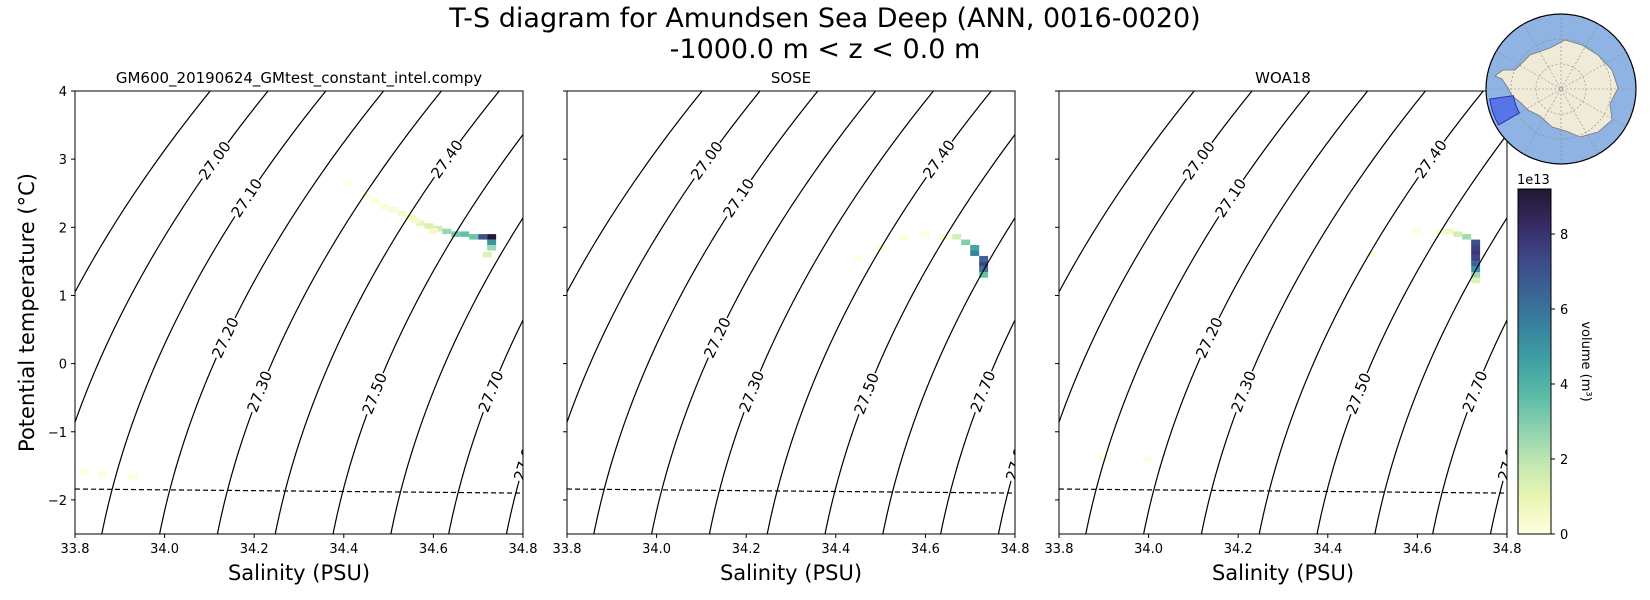  What do you see at coordinates (1283, 491) in the screenshot?
I see `freezing-line` at bounding box center [1283, 491].